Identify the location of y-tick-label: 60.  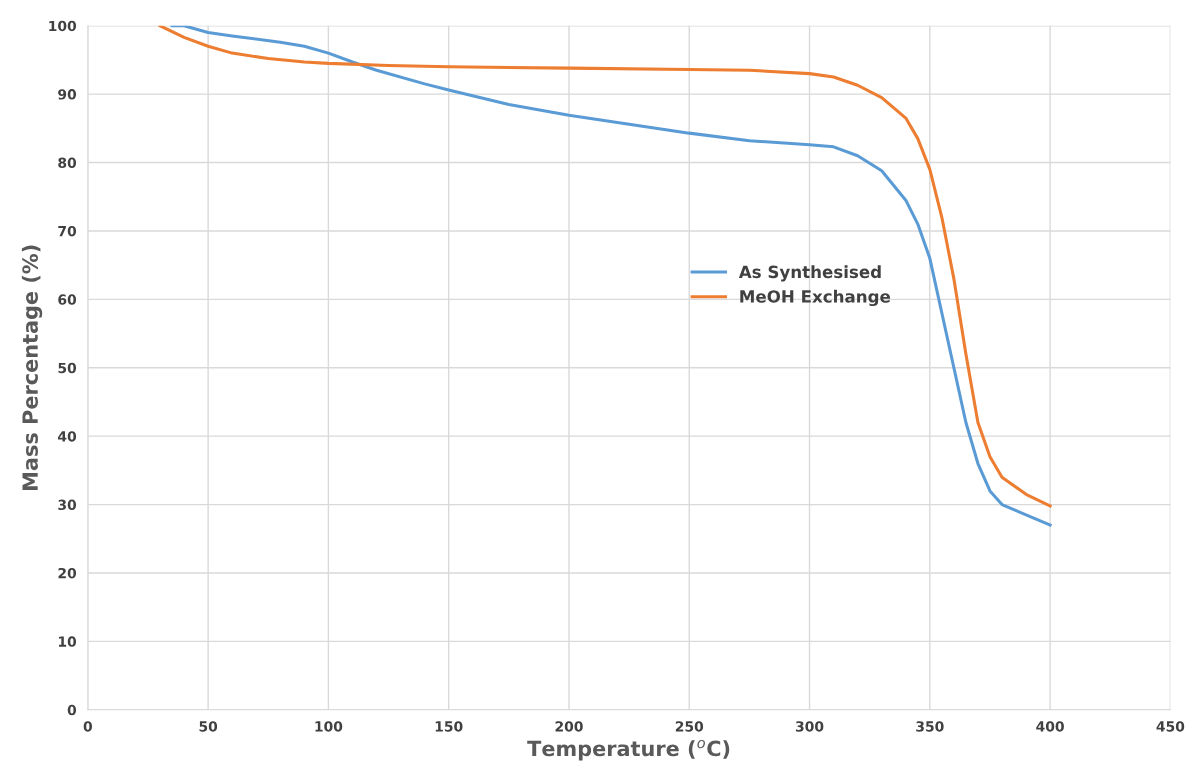
(67, 299).